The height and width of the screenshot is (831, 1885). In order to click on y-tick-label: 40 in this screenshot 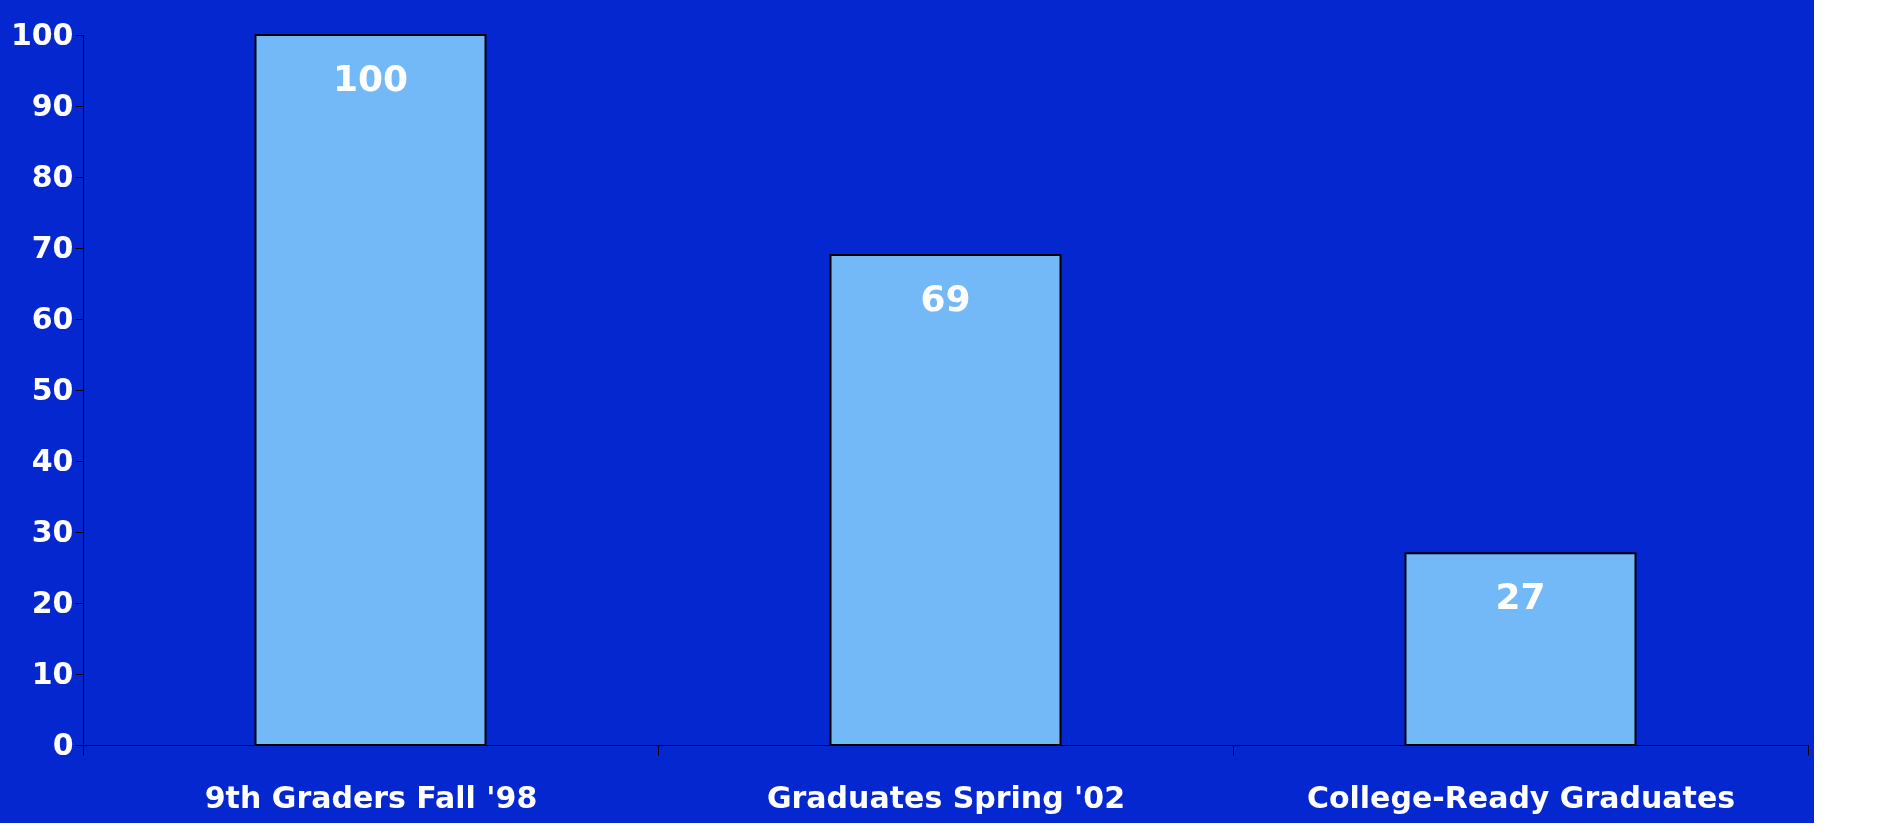, I will do `click(52, 460)`.